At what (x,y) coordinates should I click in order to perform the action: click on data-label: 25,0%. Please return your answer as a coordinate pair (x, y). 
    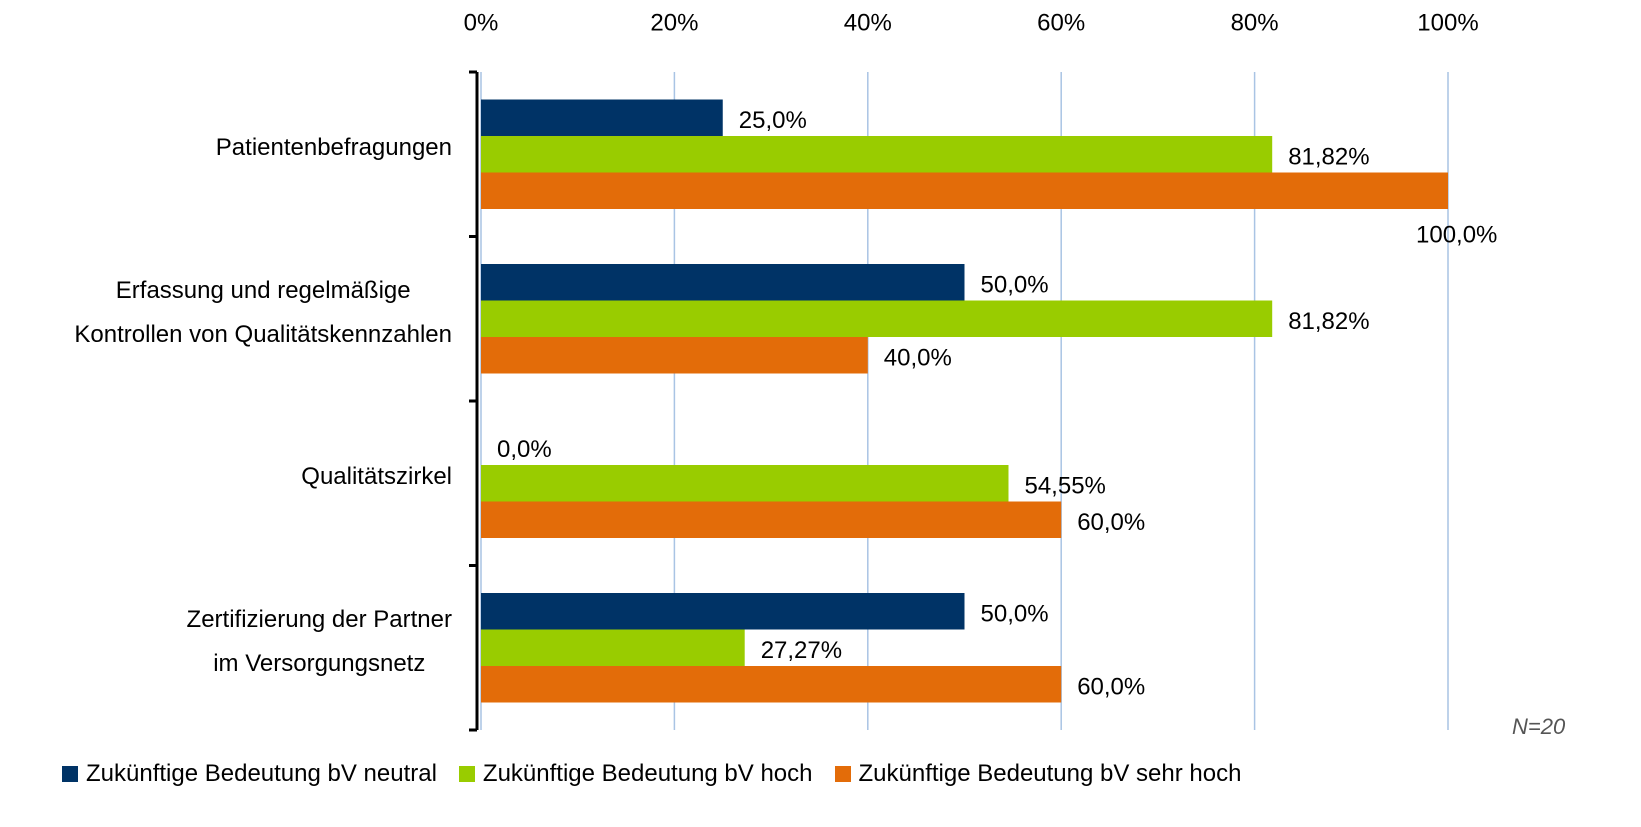
    Looking at the image, I should click on (773, 120).